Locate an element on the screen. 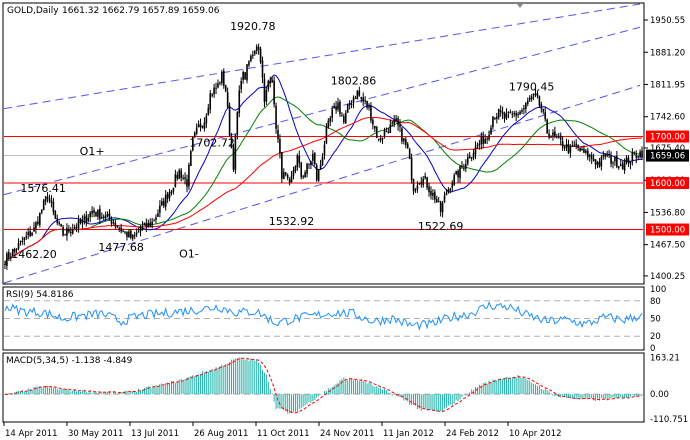 This screenshot has width=690, height=440. rsi-axis-label: 80 is located at coordinates (655, 302).